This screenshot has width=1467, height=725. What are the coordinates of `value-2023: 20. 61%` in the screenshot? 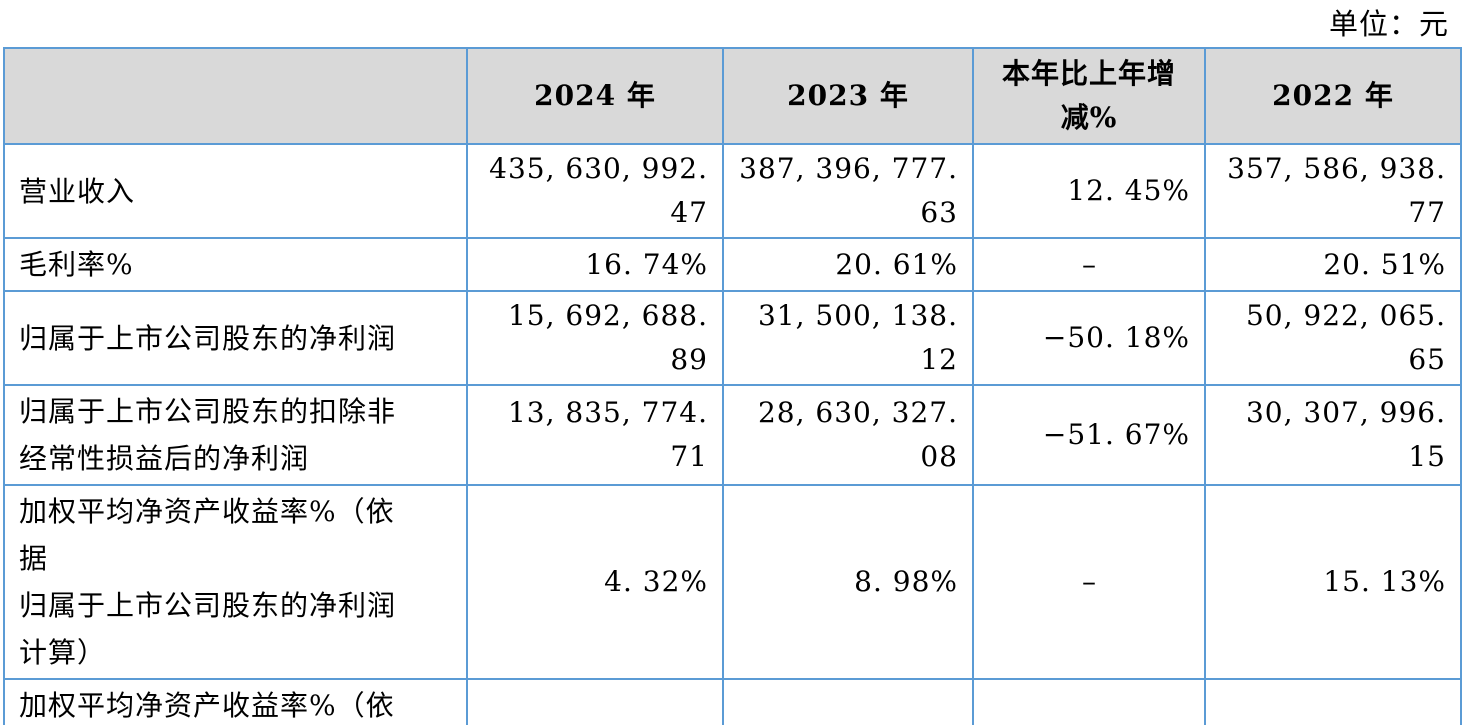 It's located at (848, 264).